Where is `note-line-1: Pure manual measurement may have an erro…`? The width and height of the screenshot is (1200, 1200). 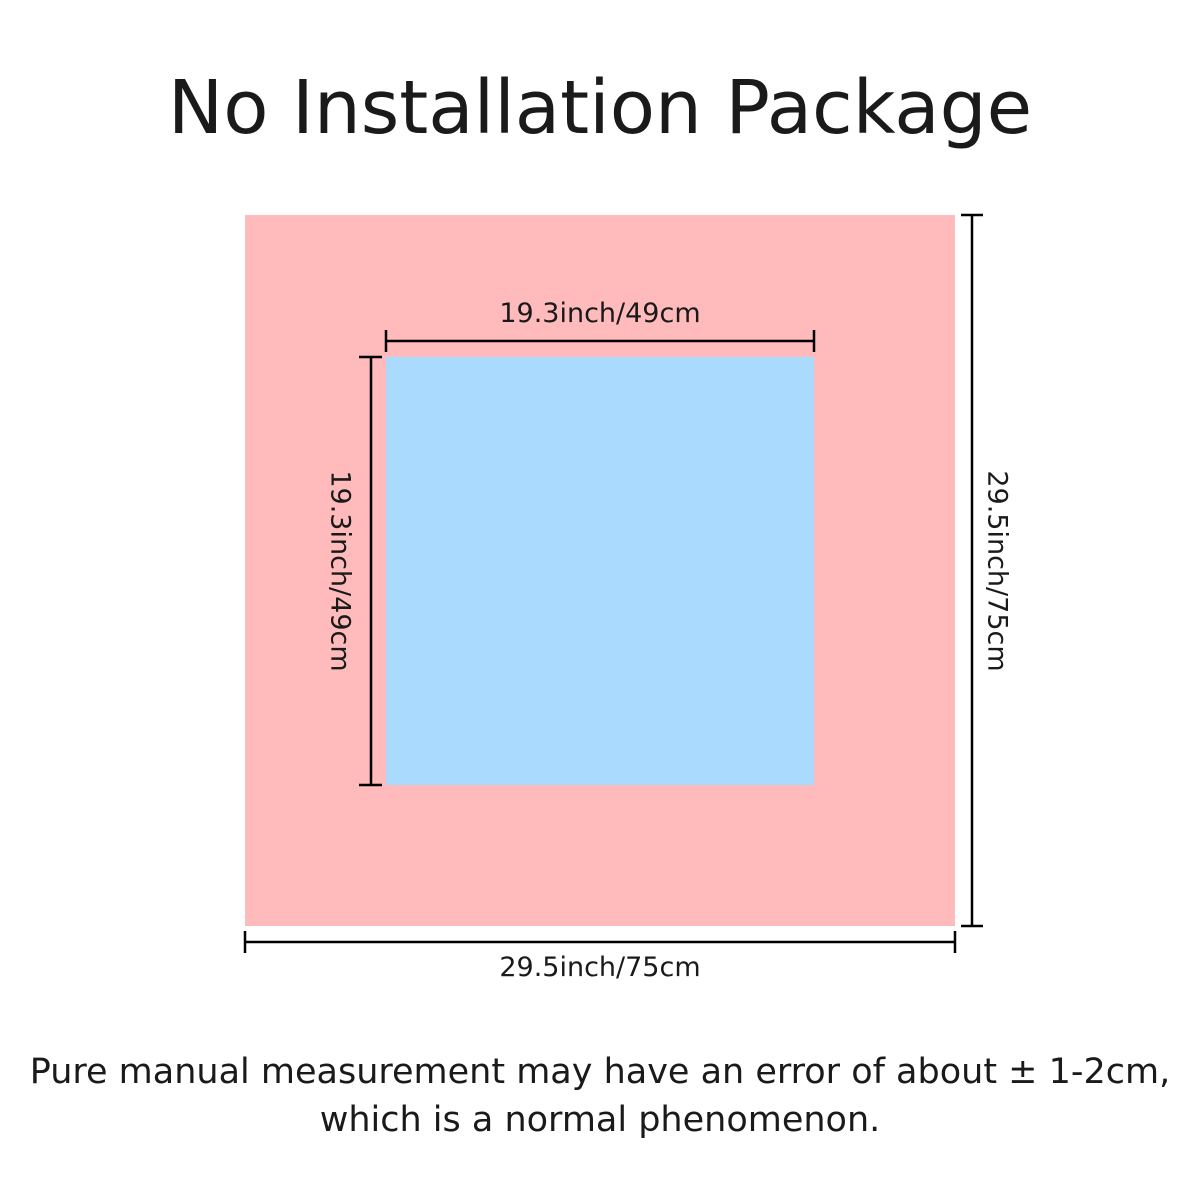
note-line-1: Pure manual measurement may have an erro… is located at coordinates (600, 1072).